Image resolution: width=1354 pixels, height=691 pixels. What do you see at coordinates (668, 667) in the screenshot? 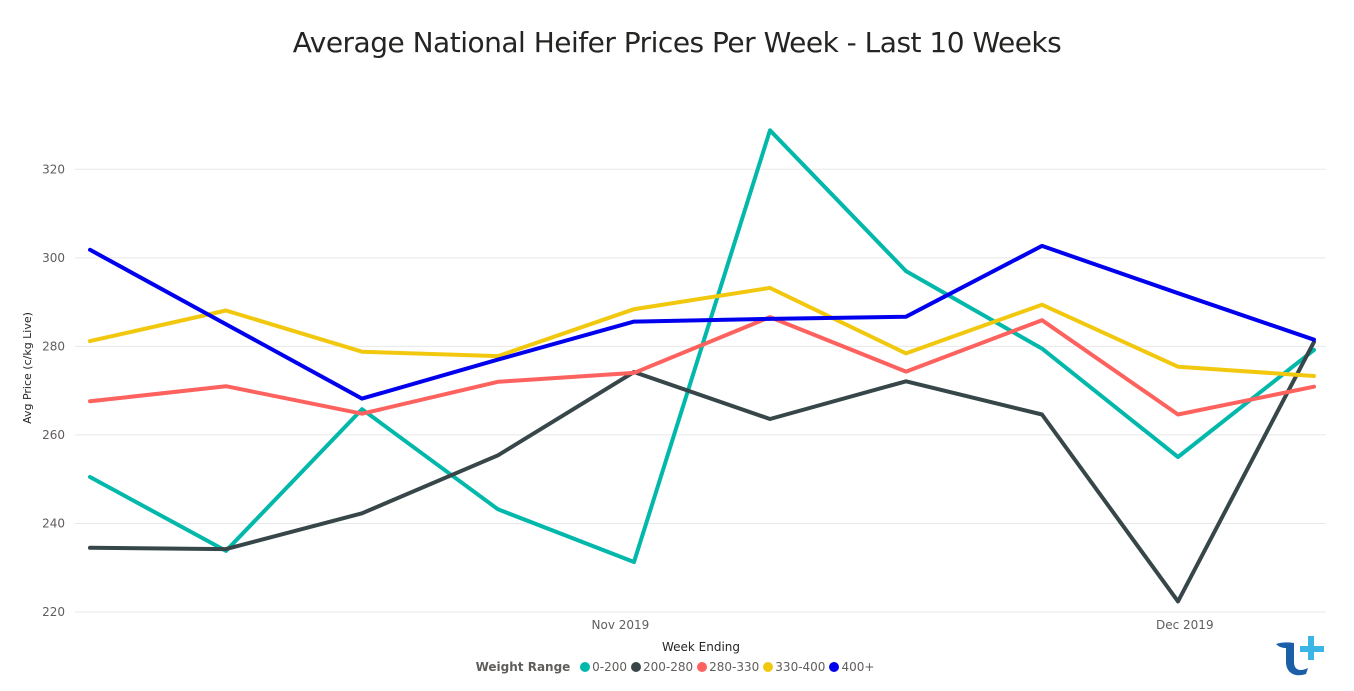
I see `legend-label: 200-280` at bounding box center [668, 667].